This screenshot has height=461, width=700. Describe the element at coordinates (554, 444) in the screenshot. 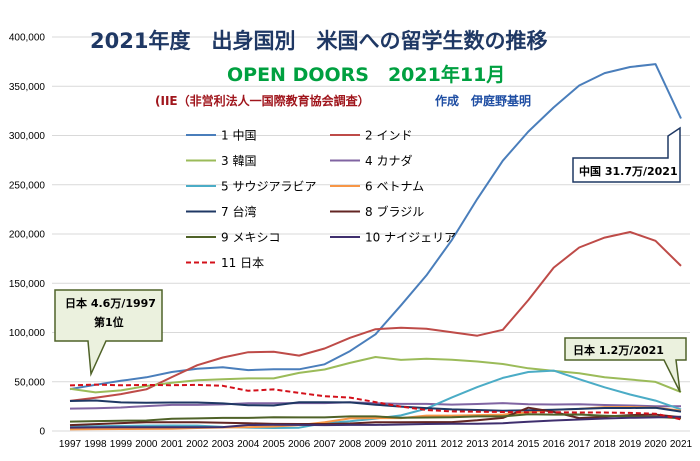

I see `x-tick-label: 2016` at that location.